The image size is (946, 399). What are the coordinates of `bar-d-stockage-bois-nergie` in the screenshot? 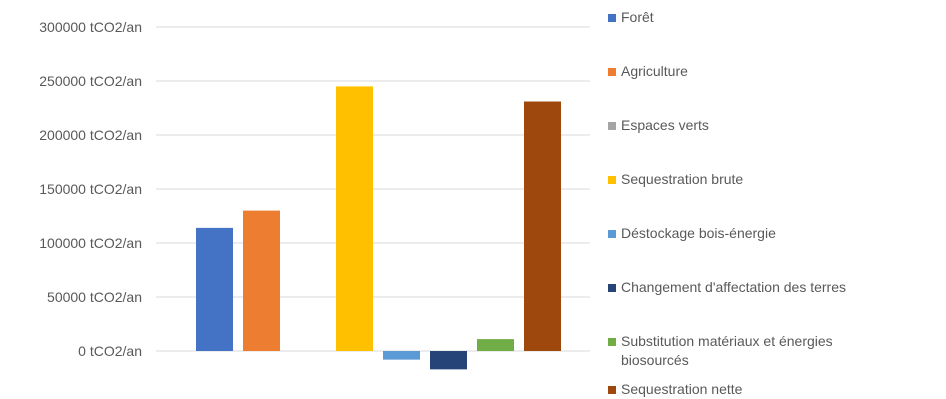 It's located at (401, 355).